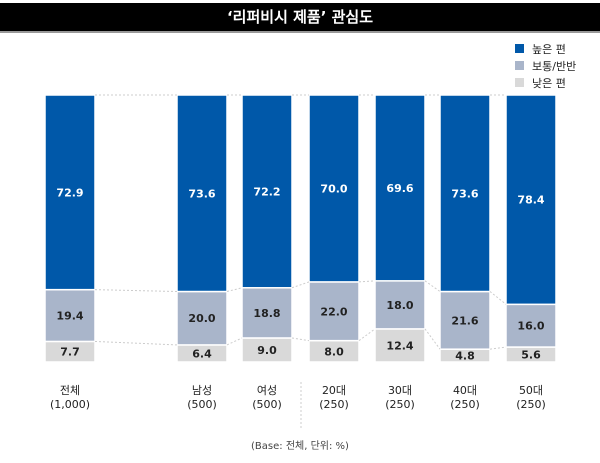 This screenshot has width=600, height=463. I want to click on chart-title: ‘리퍼비시 제품’ 관심도, so click(300, 18).